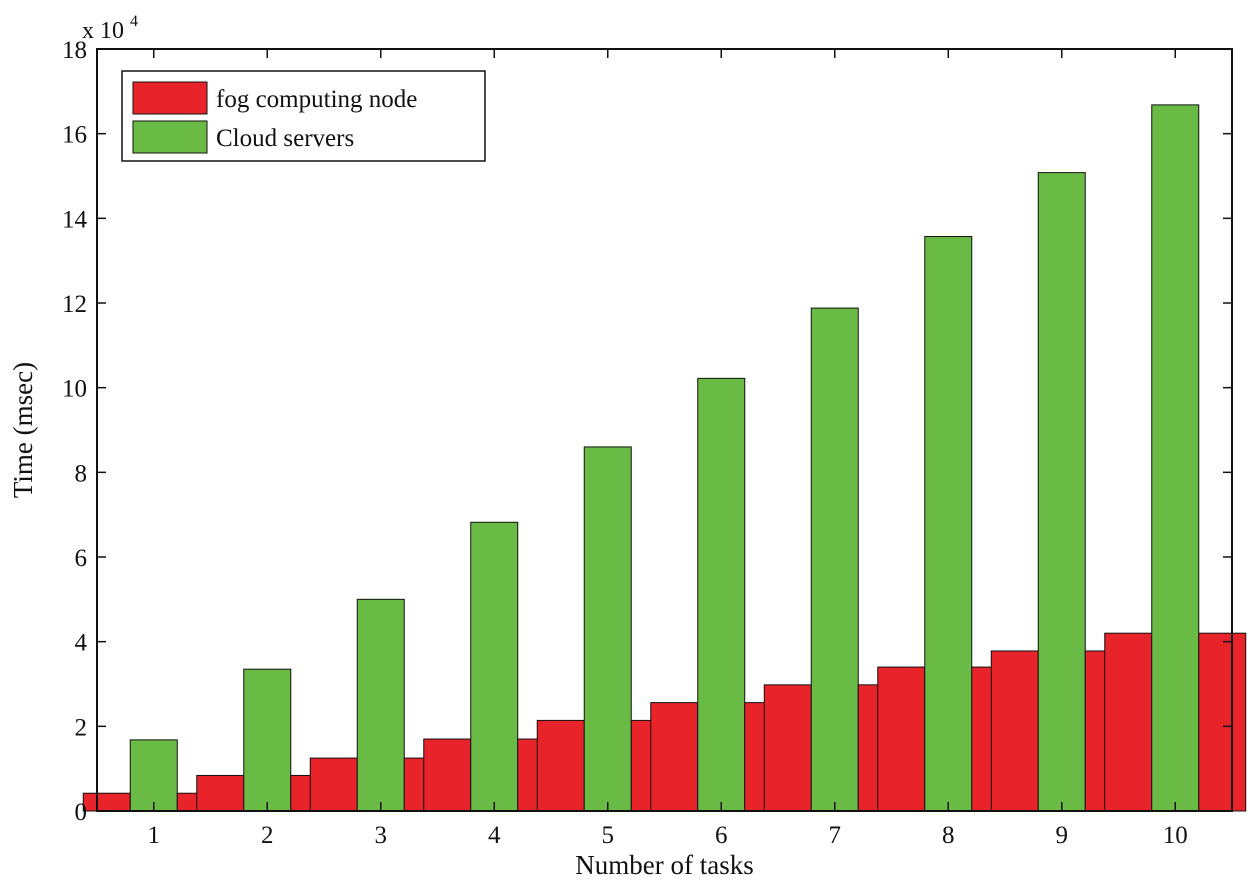  I want to click on y-tick-label-12: 12, so click(74, 304).